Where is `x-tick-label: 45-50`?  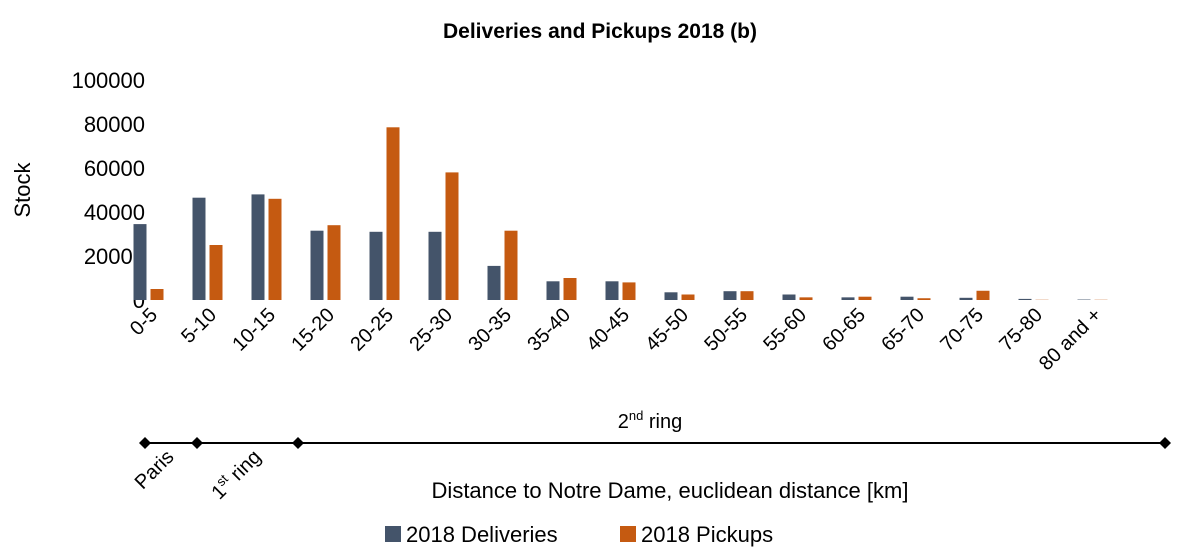
x-tick-label: 45-50 is located at coordinates (667, 330).